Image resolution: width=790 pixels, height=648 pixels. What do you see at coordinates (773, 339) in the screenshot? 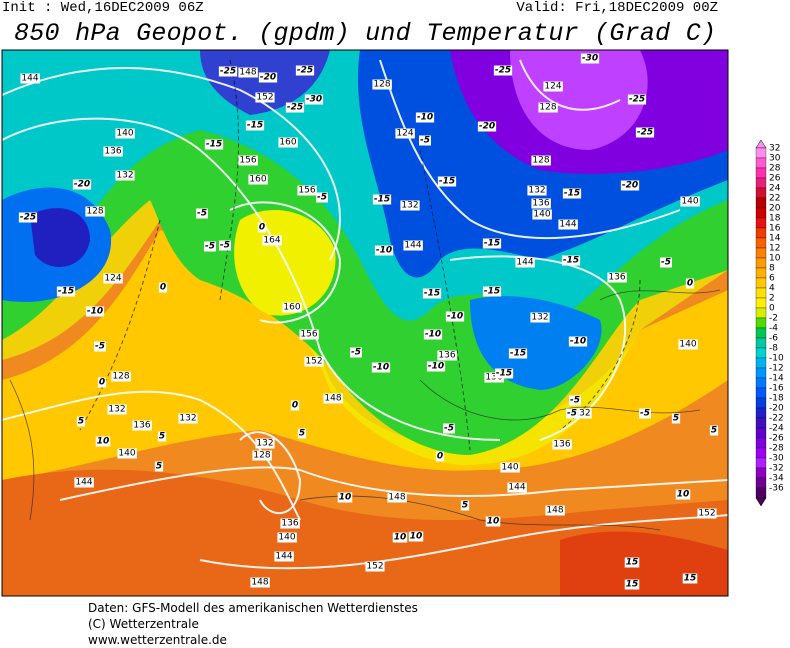
I see `colorbar-tick-label: -6` at bounding box center [773, 339].